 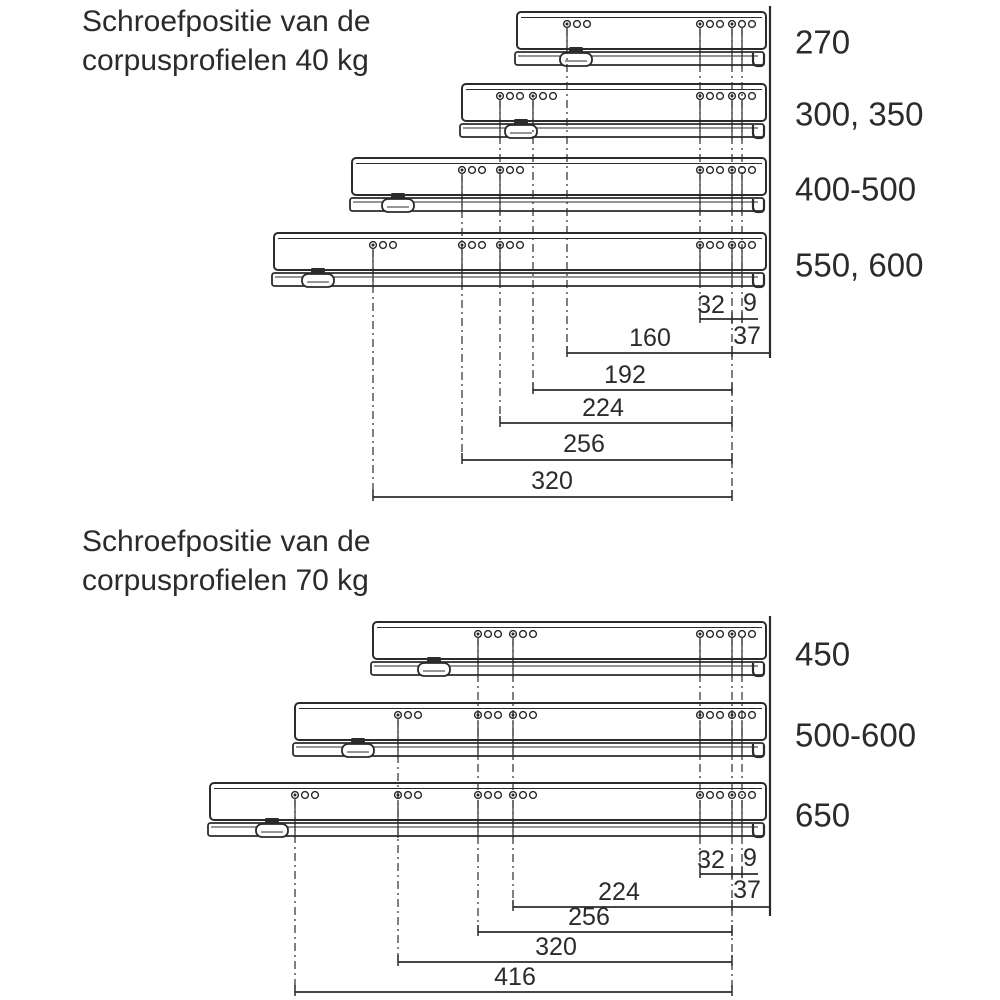 I want to click on rail-length-label: 450, so click(x=822, y=654).